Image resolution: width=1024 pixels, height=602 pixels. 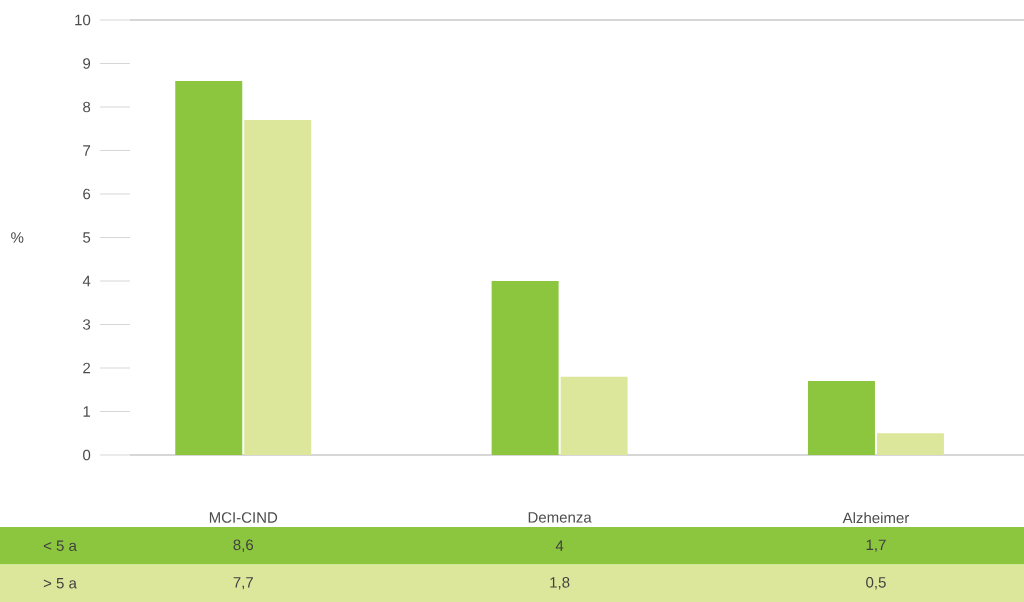 I want to click on y-tick-label: 6, so click(x=87, y=194).